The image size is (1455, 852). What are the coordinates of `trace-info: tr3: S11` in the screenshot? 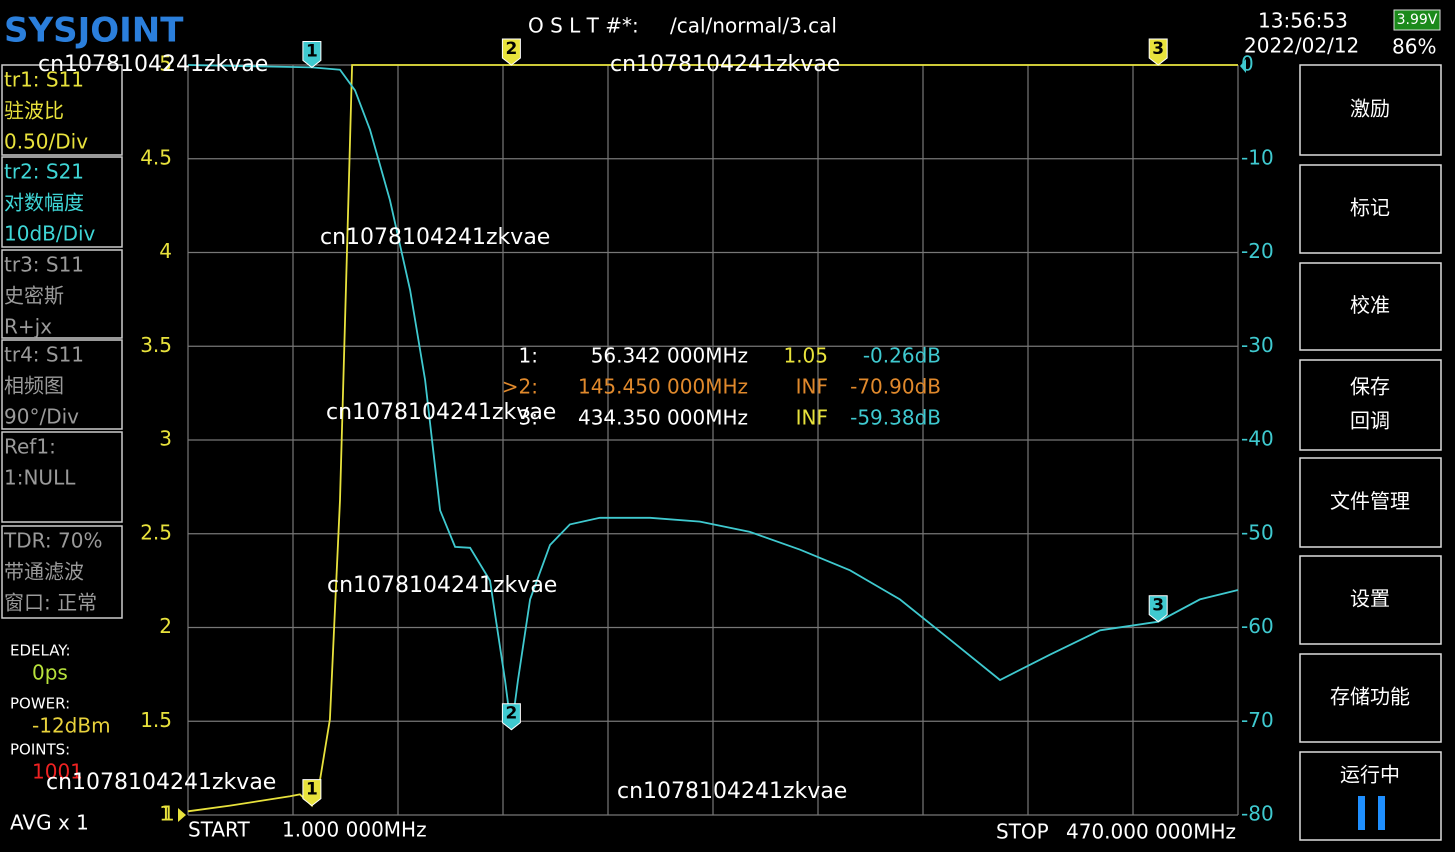 It's located at (44, 265).